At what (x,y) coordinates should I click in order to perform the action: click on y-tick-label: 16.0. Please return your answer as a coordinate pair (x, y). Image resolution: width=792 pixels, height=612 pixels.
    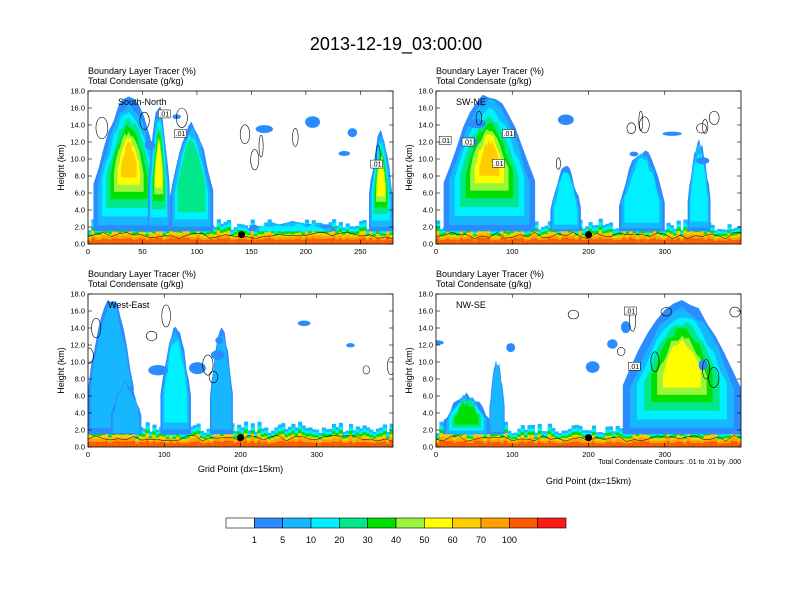
    Looking at the image, I should click on (77, 311).